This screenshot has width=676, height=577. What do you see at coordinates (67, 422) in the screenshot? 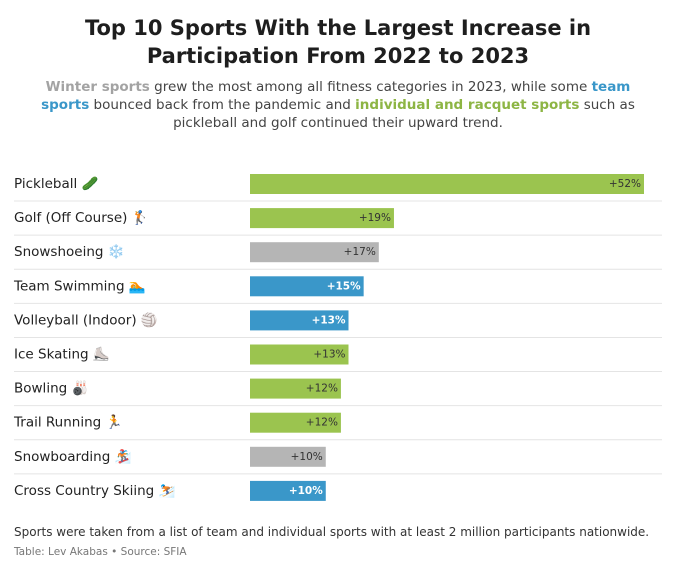
I see `category-label: Trail Running 🏃` at bounding box center [67, 422].